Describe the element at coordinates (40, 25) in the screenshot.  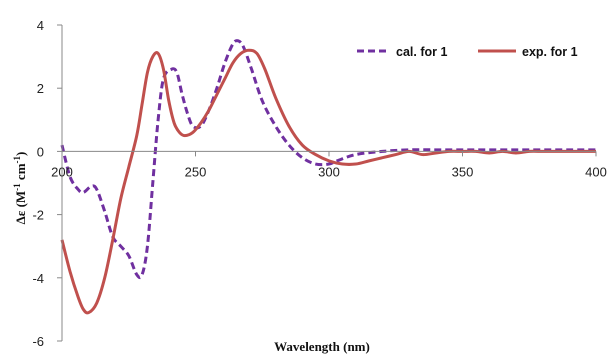
I see `y-tick-label: 4` at that location.